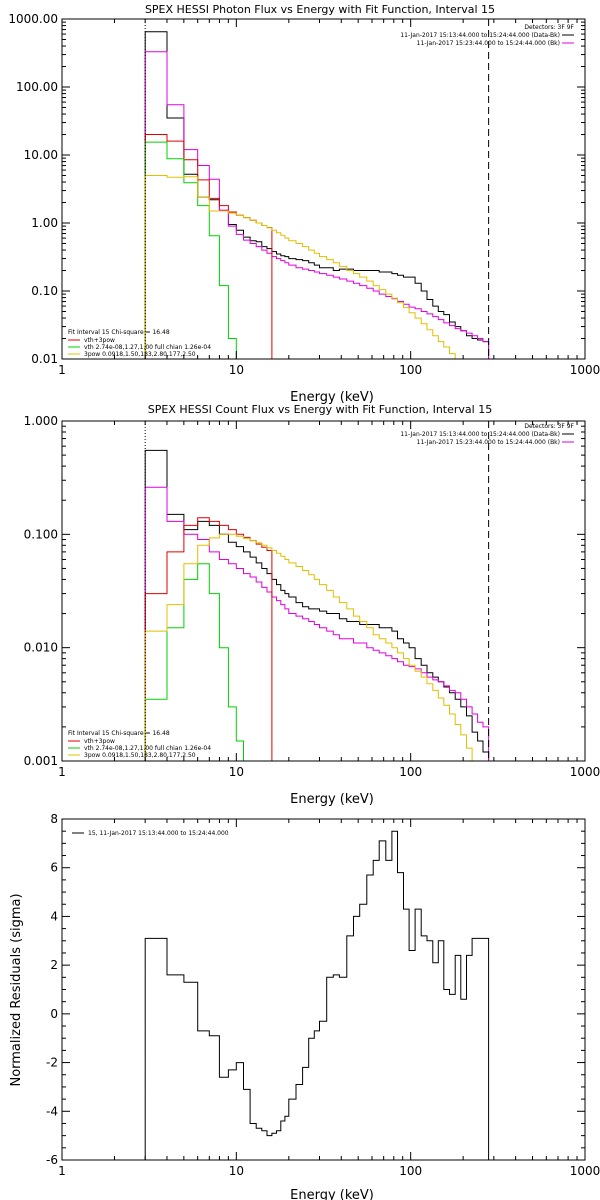 This screenshot has height=1200, width=600. Describe the element at coordinates (33, 19) in the screenshot. I see `y-tick-label: 1000.00` at that location.